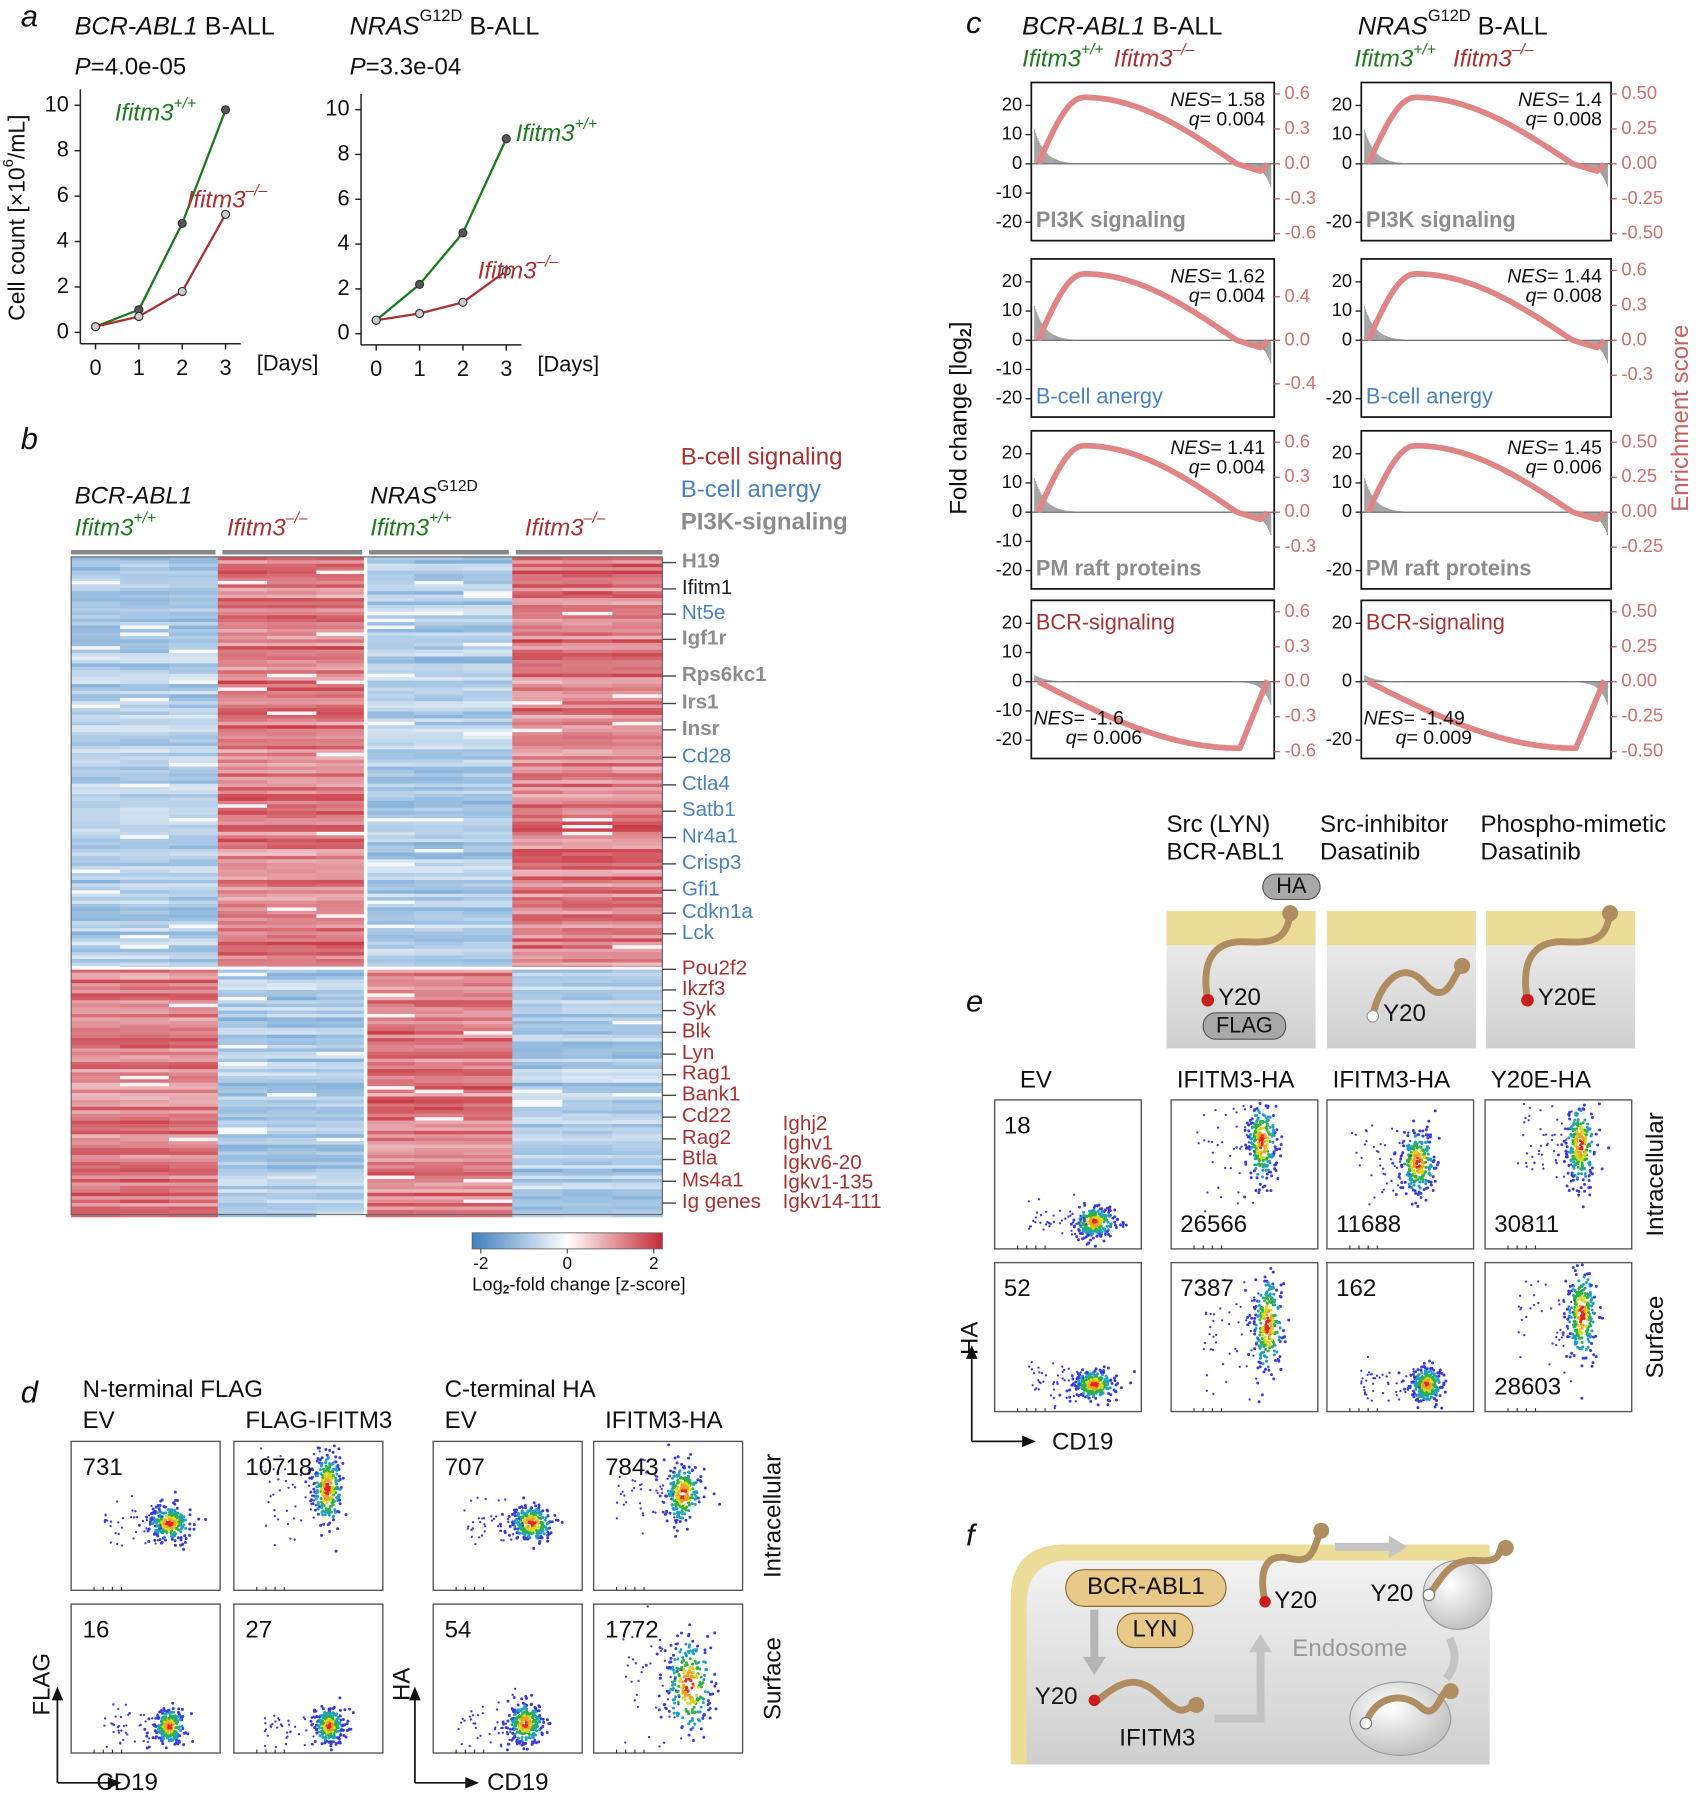 This screenshot has height=1800, width=1696. What do you see at coordinates (698, 932) in the screenshot?
I see `gene-label-part: Lck` at bounding box center [698, 932].